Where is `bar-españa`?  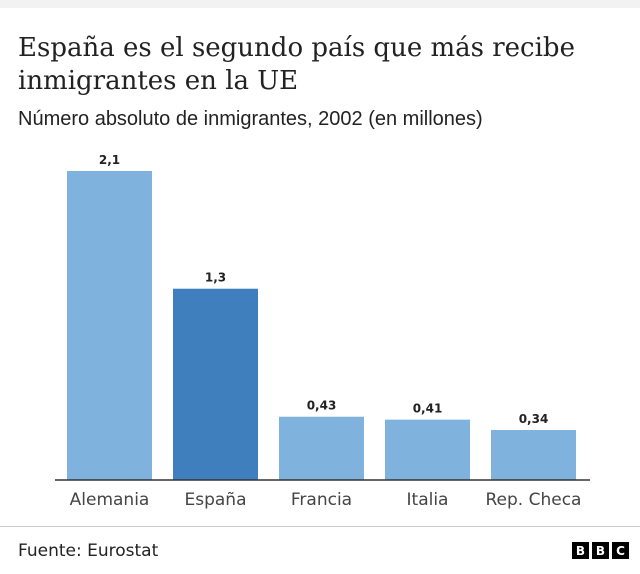
bar-españa is located at coordinates (215, 384).